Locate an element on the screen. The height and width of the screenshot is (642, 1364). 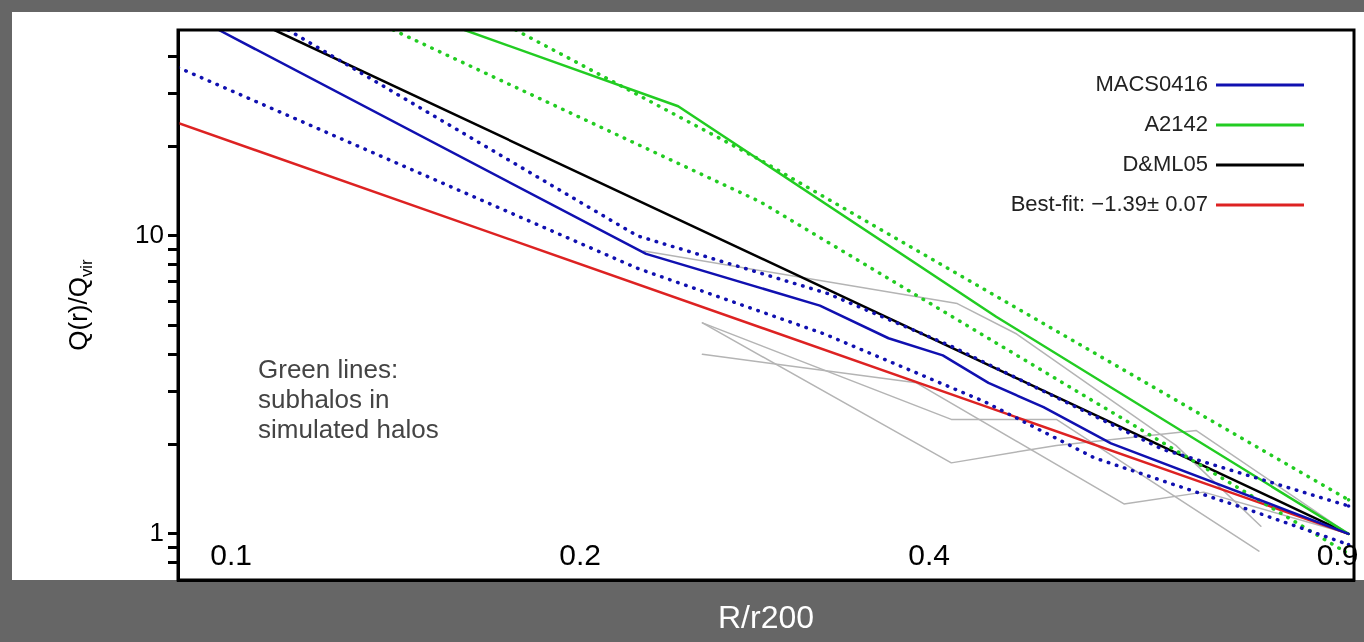
y-axis-title: Q(r)/Qvir is located at coordinates (80, 304).